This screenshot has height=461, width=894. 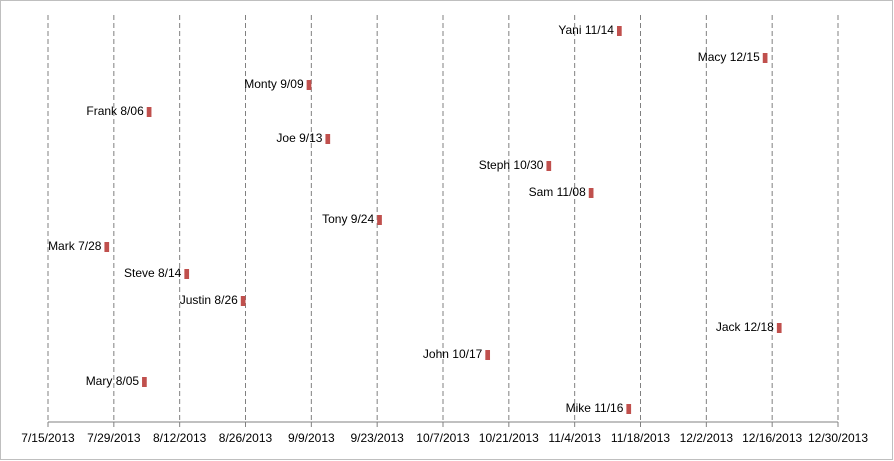 What do you see at coordinates (574, 438) in the screenshot?
I see `x-tick-label: 11/4/2013` at bounding box center [574, 438].